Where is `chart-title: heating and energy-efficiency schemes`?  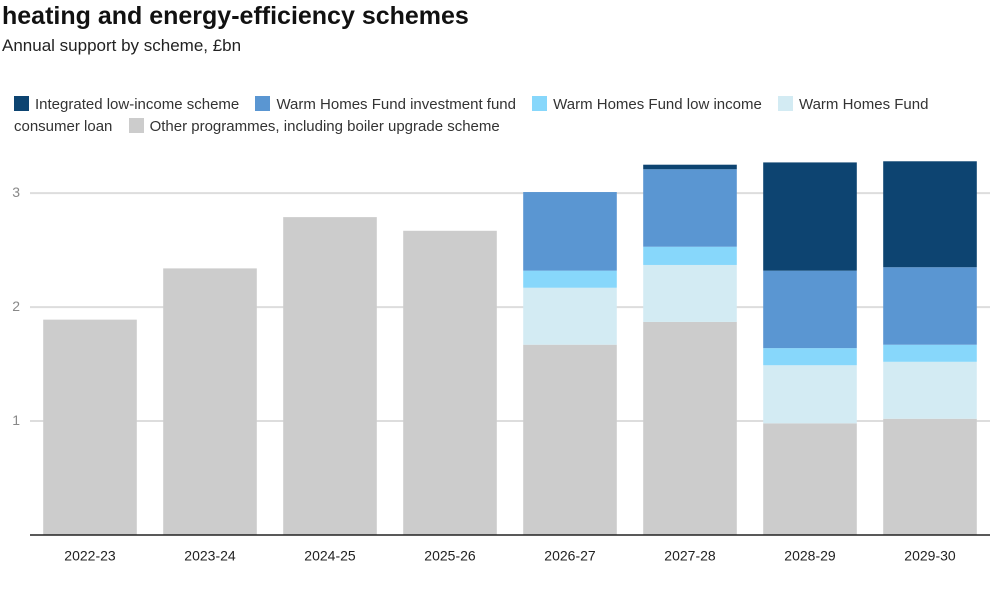
chart-title: heating and energy-efficiency schemes is located at coordinates (235, 16).